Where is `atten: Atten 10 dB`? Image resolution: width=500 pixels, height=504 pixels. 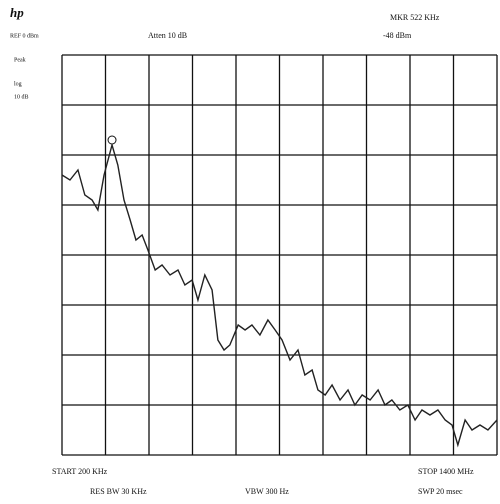 atten: Atten 10 dB is located at coordinates (167, 35).